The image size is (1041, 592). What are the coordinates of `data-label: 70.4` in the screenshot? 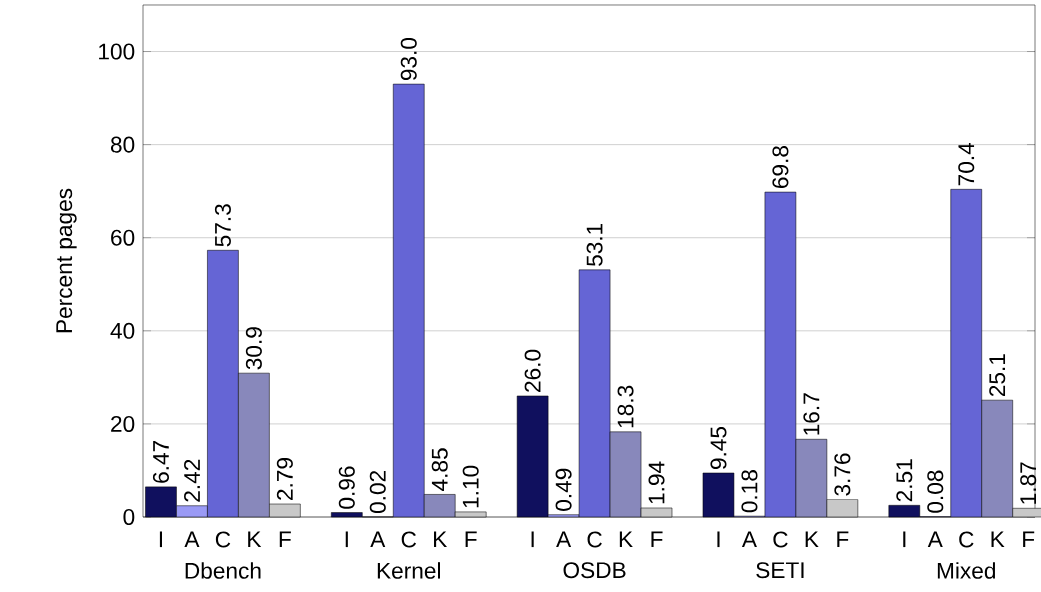 It's located at (966, 164).